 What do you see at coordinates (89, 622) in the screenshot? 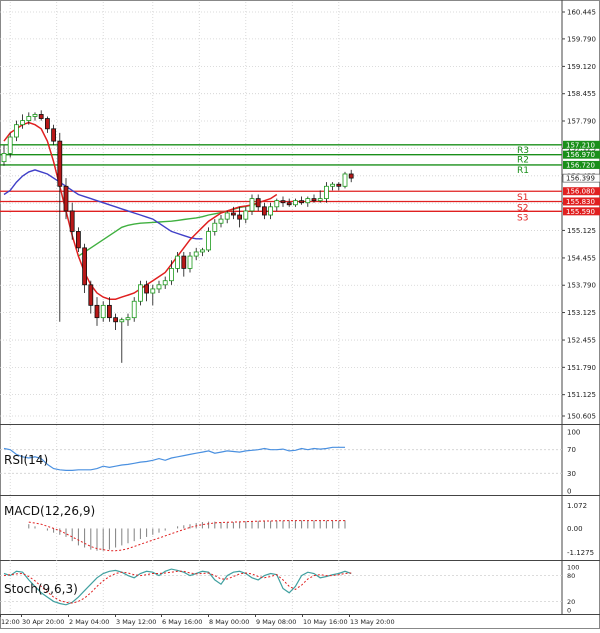
I see `time-tick-label: 2 May 04:00` at bounding box center [89, 622].